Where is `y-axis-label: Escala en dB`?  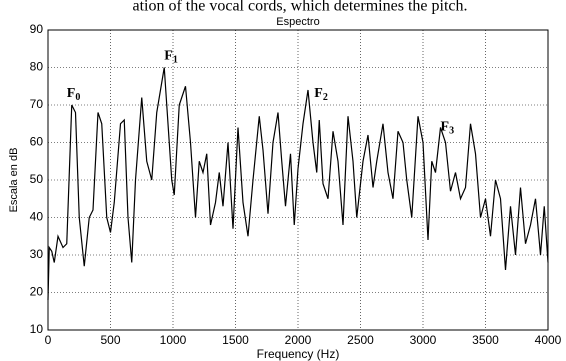
y-axis-label: Escala en dB is located at coordinates (14, 180).